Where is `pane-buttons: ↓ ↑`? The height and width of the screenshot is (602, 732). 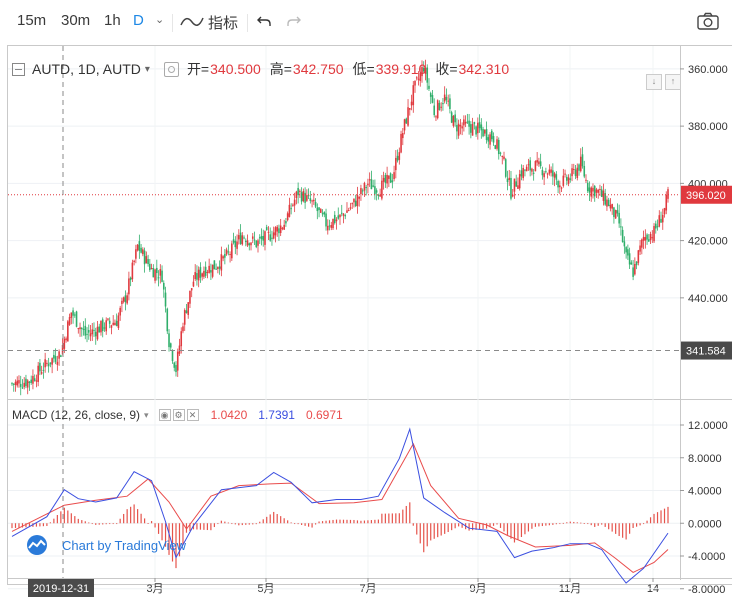
pane-buttons: ↓ ↑ is located at coordinates (662, 82).